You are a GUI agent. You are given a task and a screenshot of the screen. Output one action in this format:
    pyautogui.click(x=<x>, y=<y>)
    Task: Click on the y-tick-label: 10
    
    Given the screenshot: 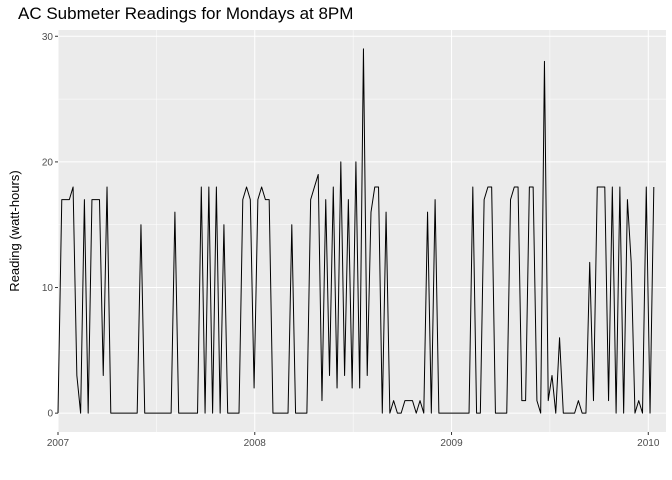 What is the action you would take?
    pyautogui.click(x=48, y=288)
    